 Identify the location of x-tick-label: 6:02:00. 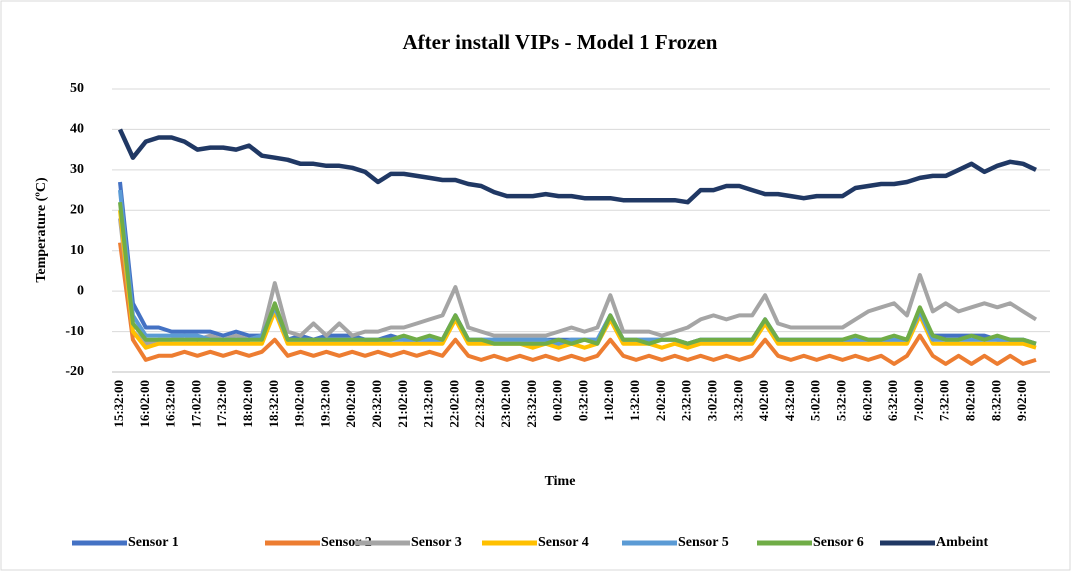
(866, 400).